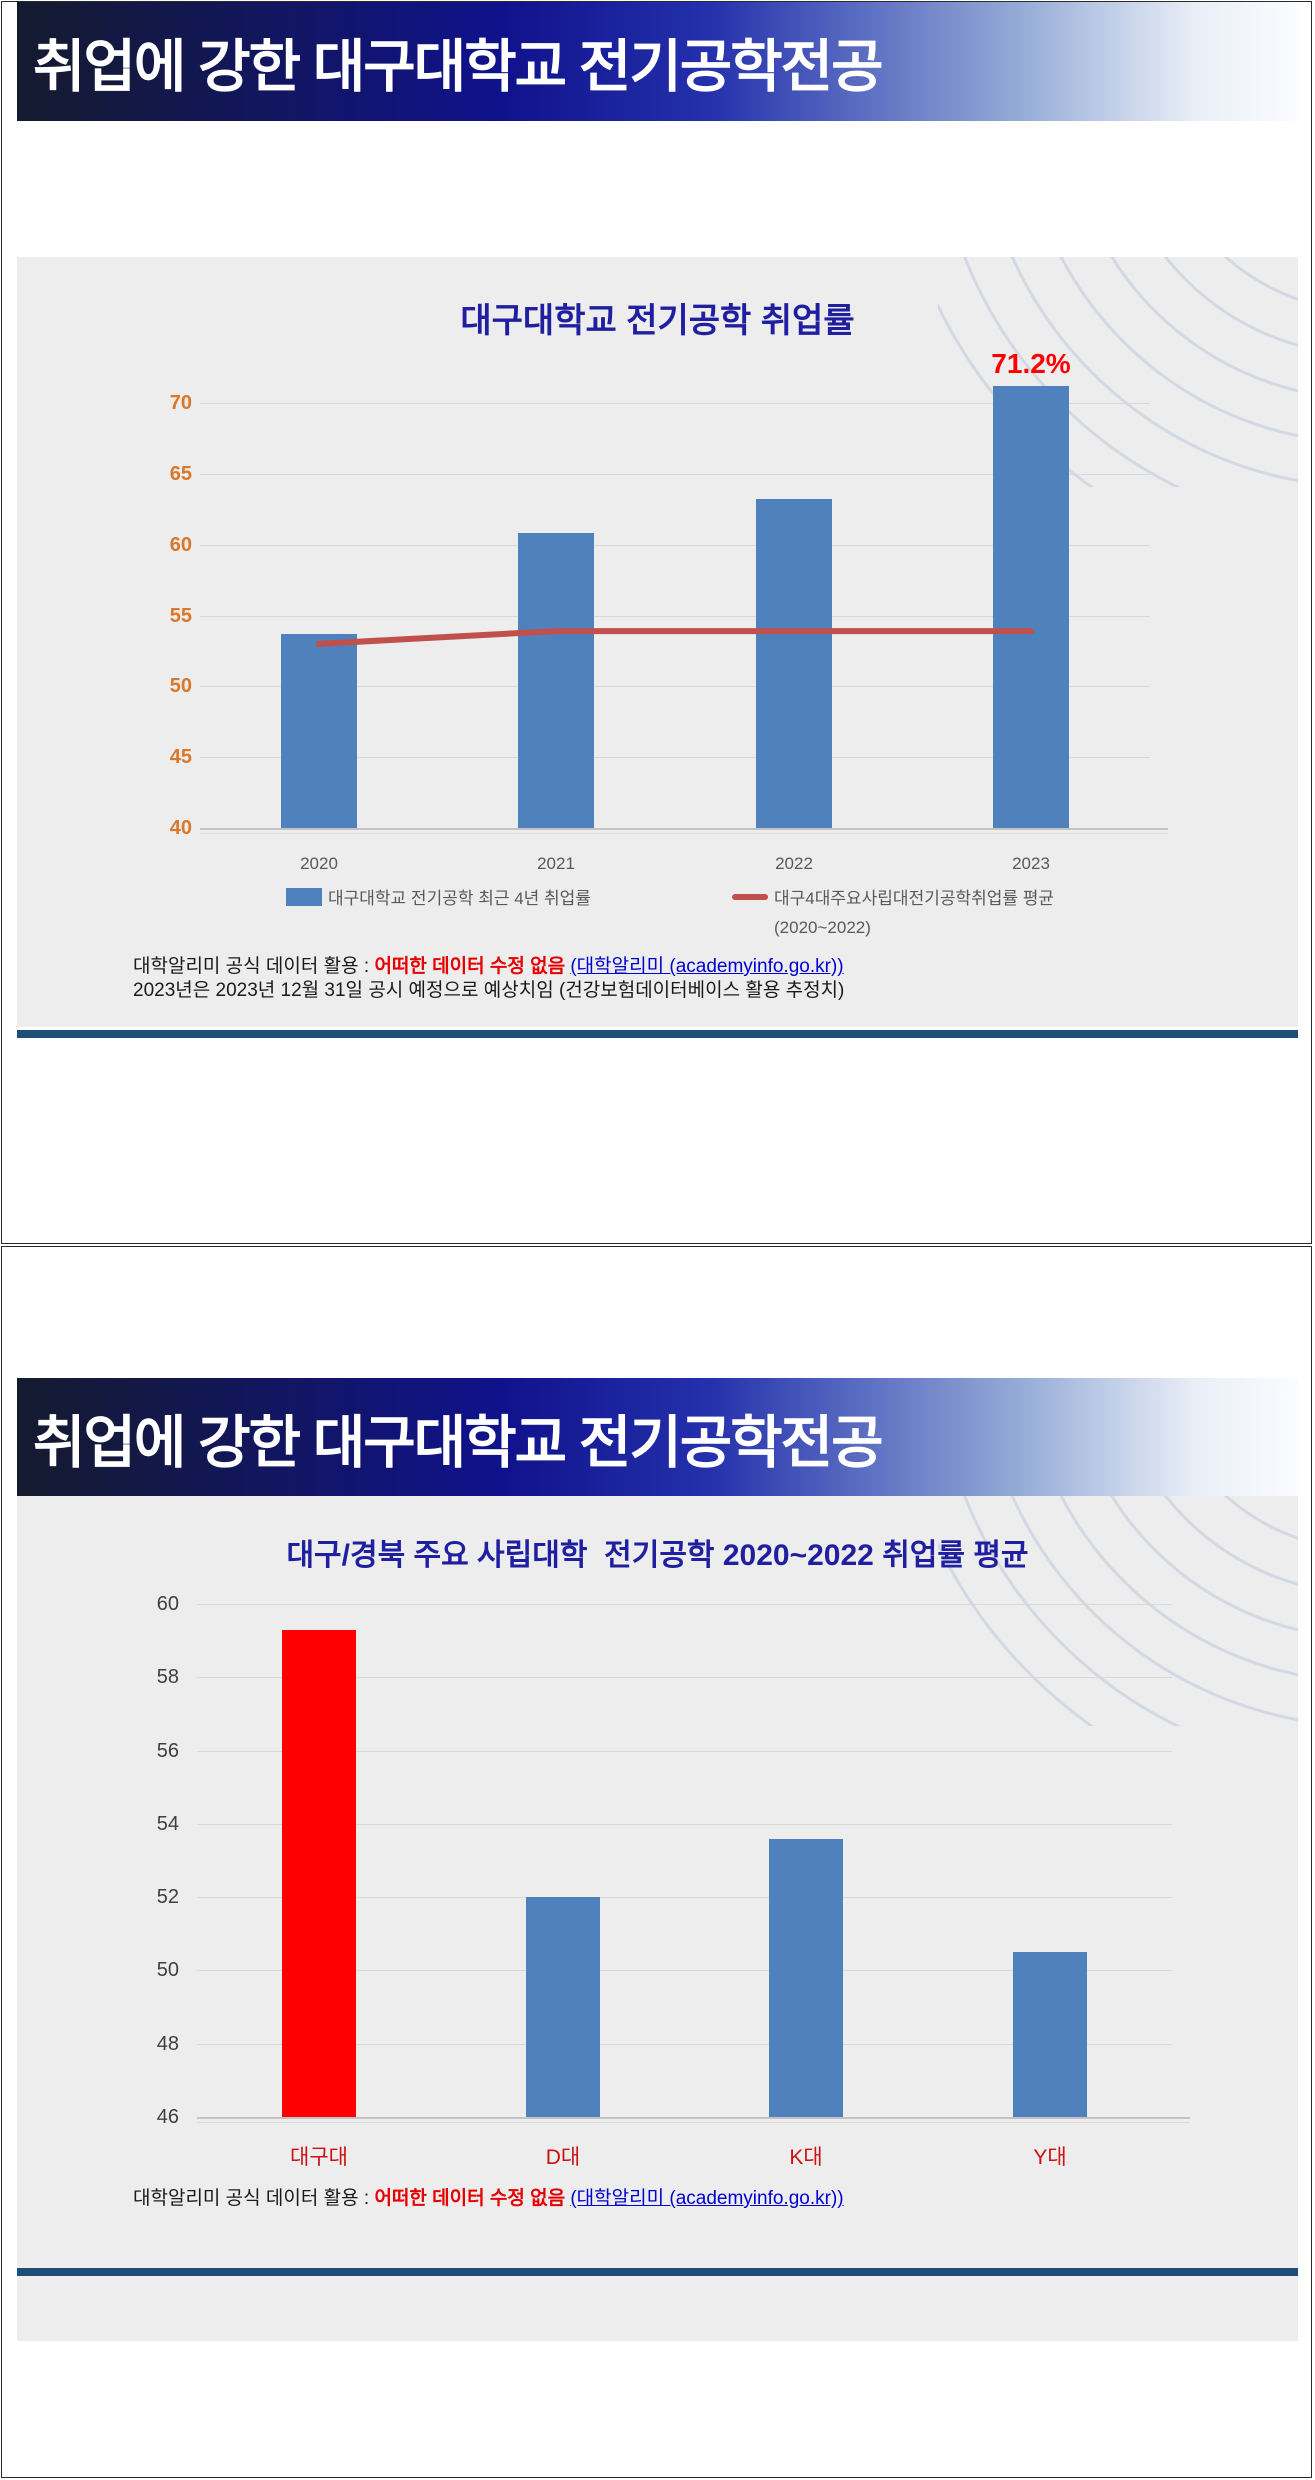  I want to click on slide1-bottom-divider, so click(657, 1034).